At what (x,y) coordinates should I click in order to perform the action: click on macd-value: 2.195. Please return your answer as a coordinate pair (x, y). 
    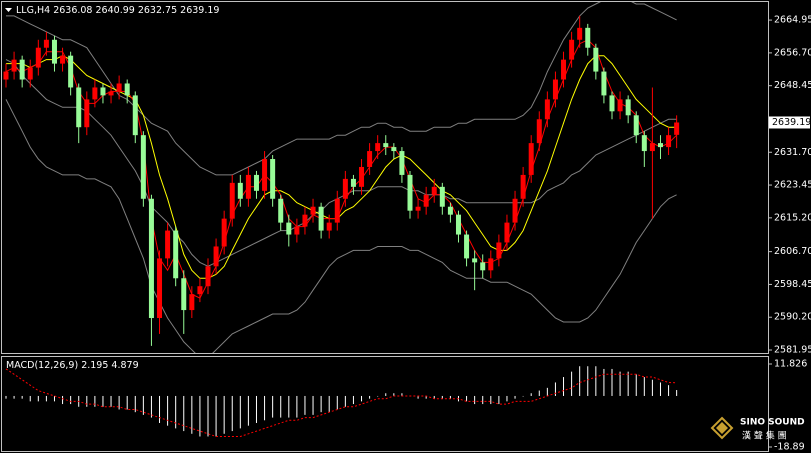
    Looking at the image, I should click on (94, 365).